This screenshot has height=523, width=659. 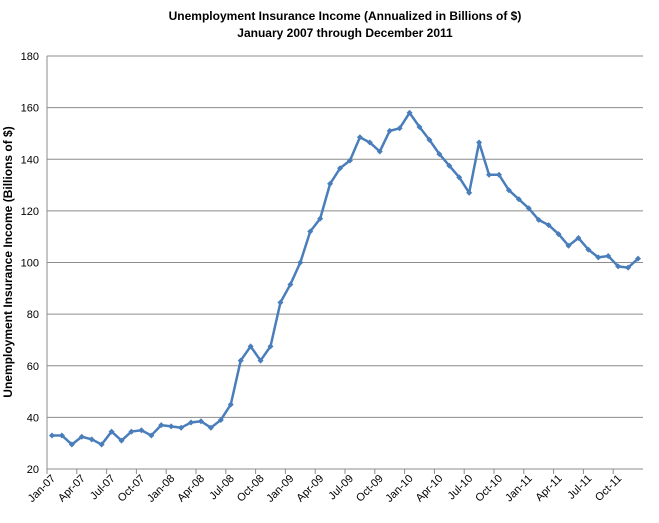 I want to click on x-tick-label: Apr-07, so click(x=72, y=489).